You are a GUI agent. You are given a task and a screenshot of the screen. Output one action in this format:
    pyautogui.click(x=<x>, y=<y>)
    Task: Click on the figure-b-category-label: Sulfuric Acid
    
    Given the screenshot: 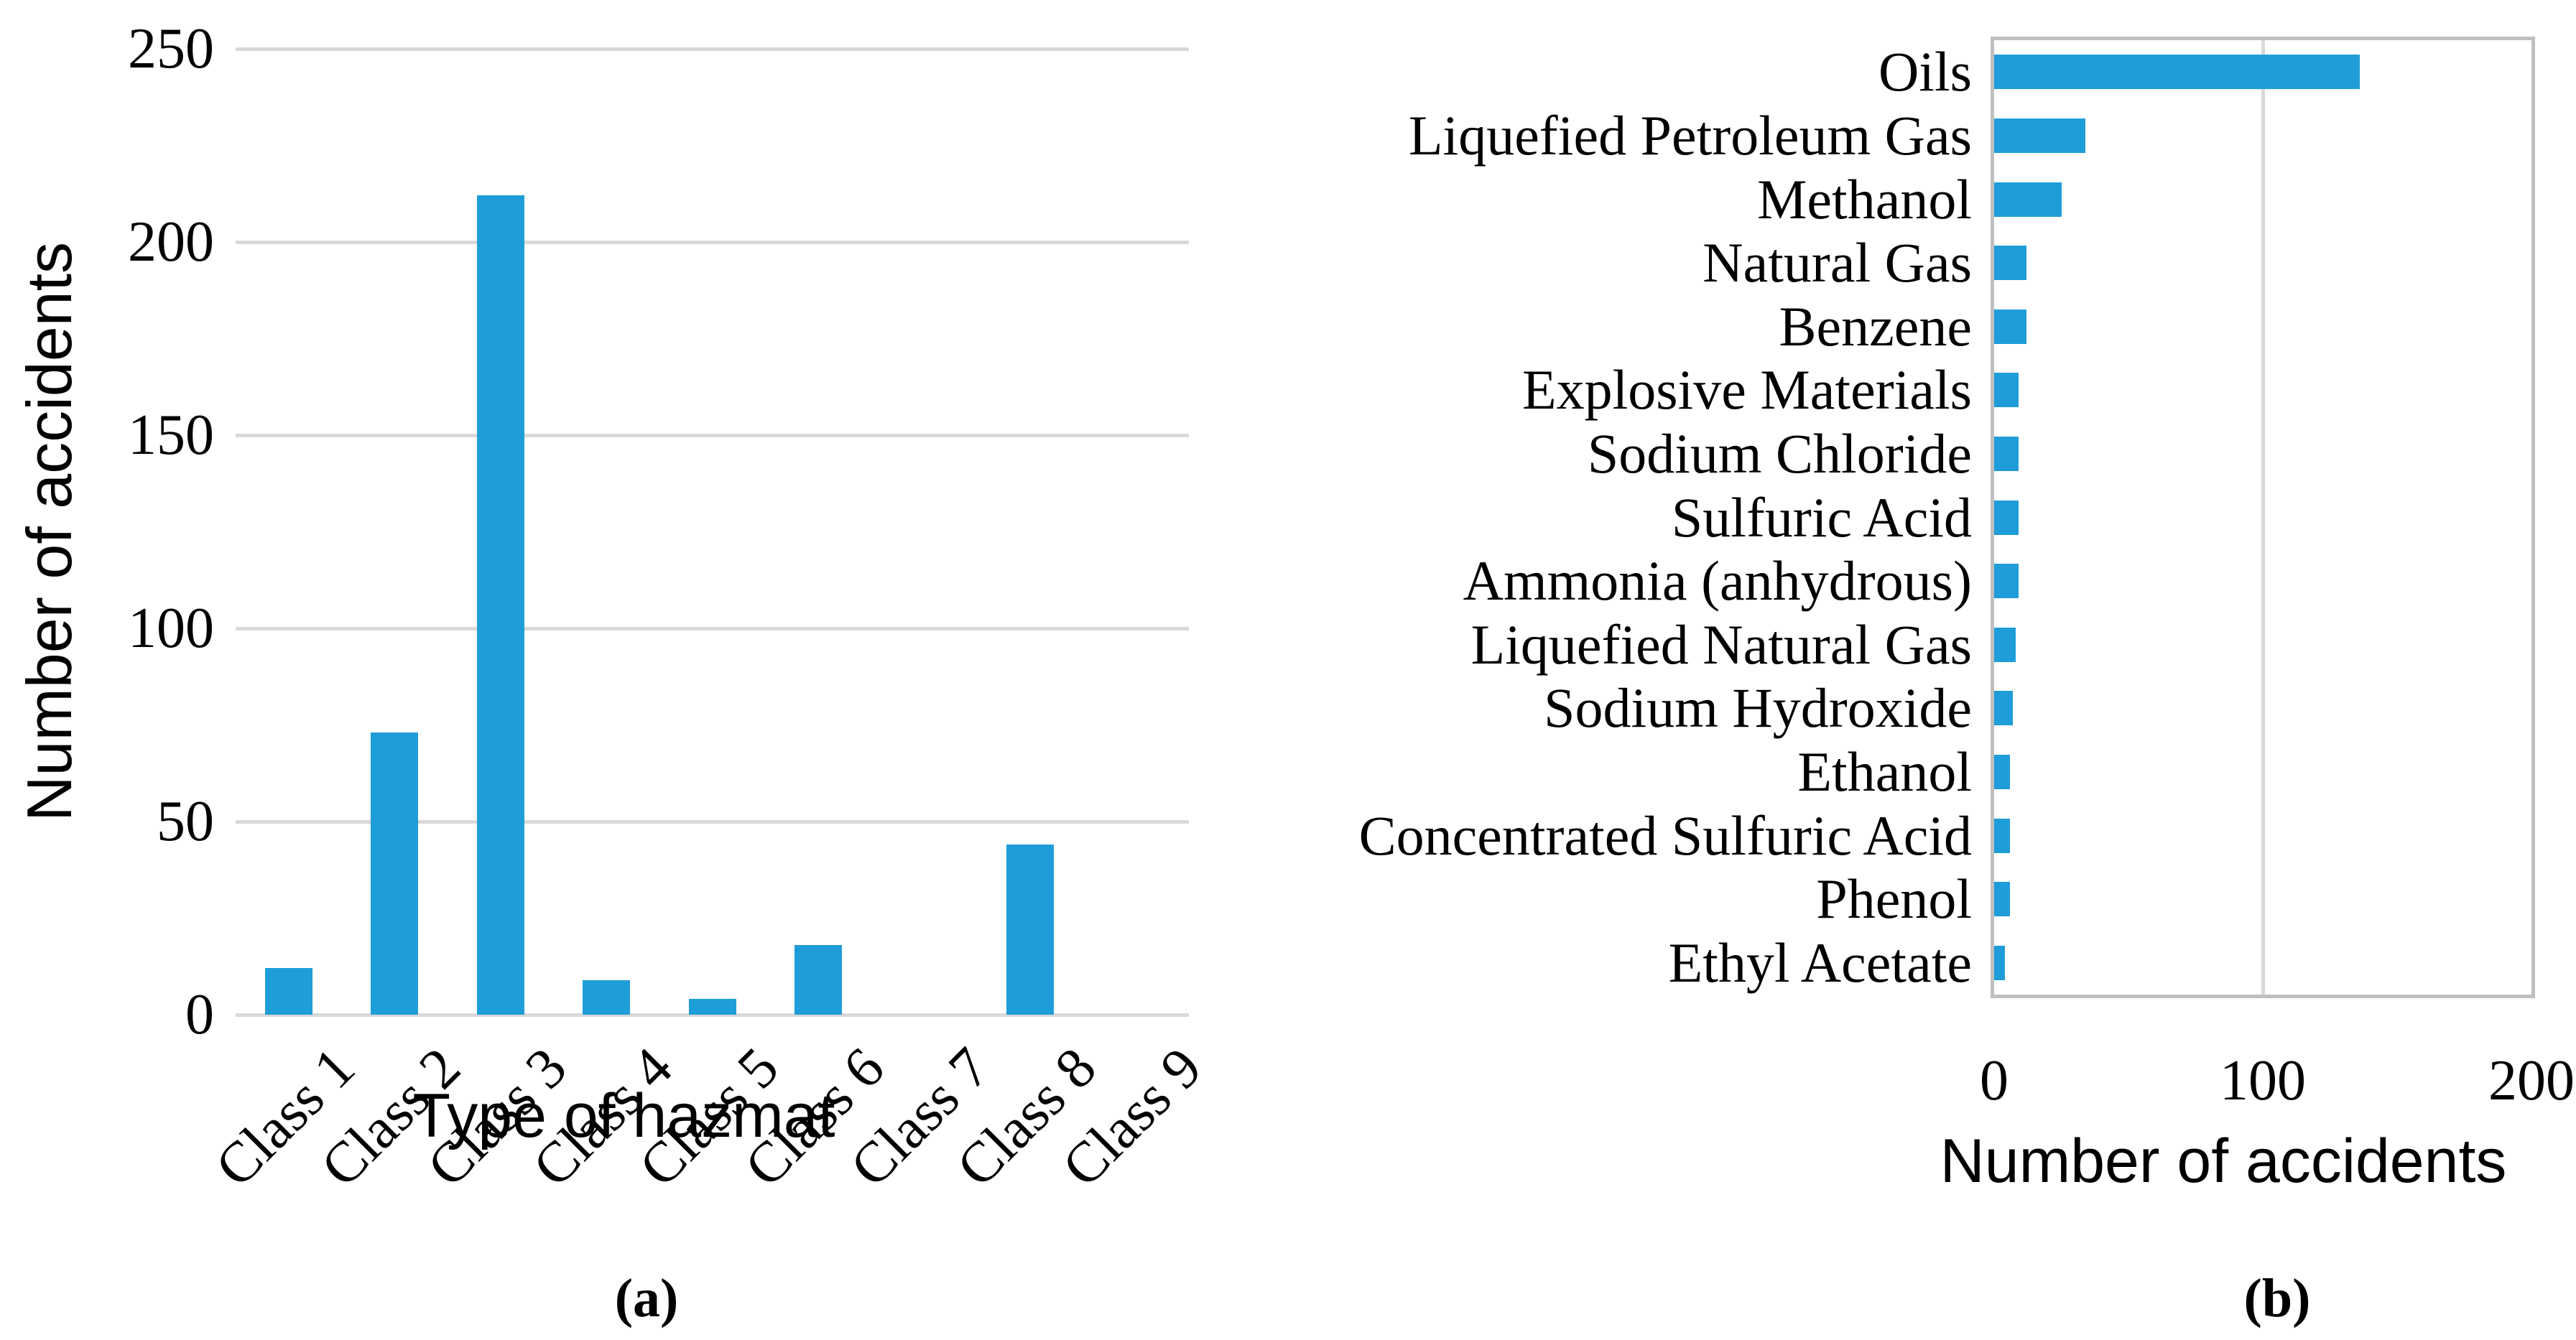 What is the action you would take?
    pyautogui.click(x=1821, y=517)
    